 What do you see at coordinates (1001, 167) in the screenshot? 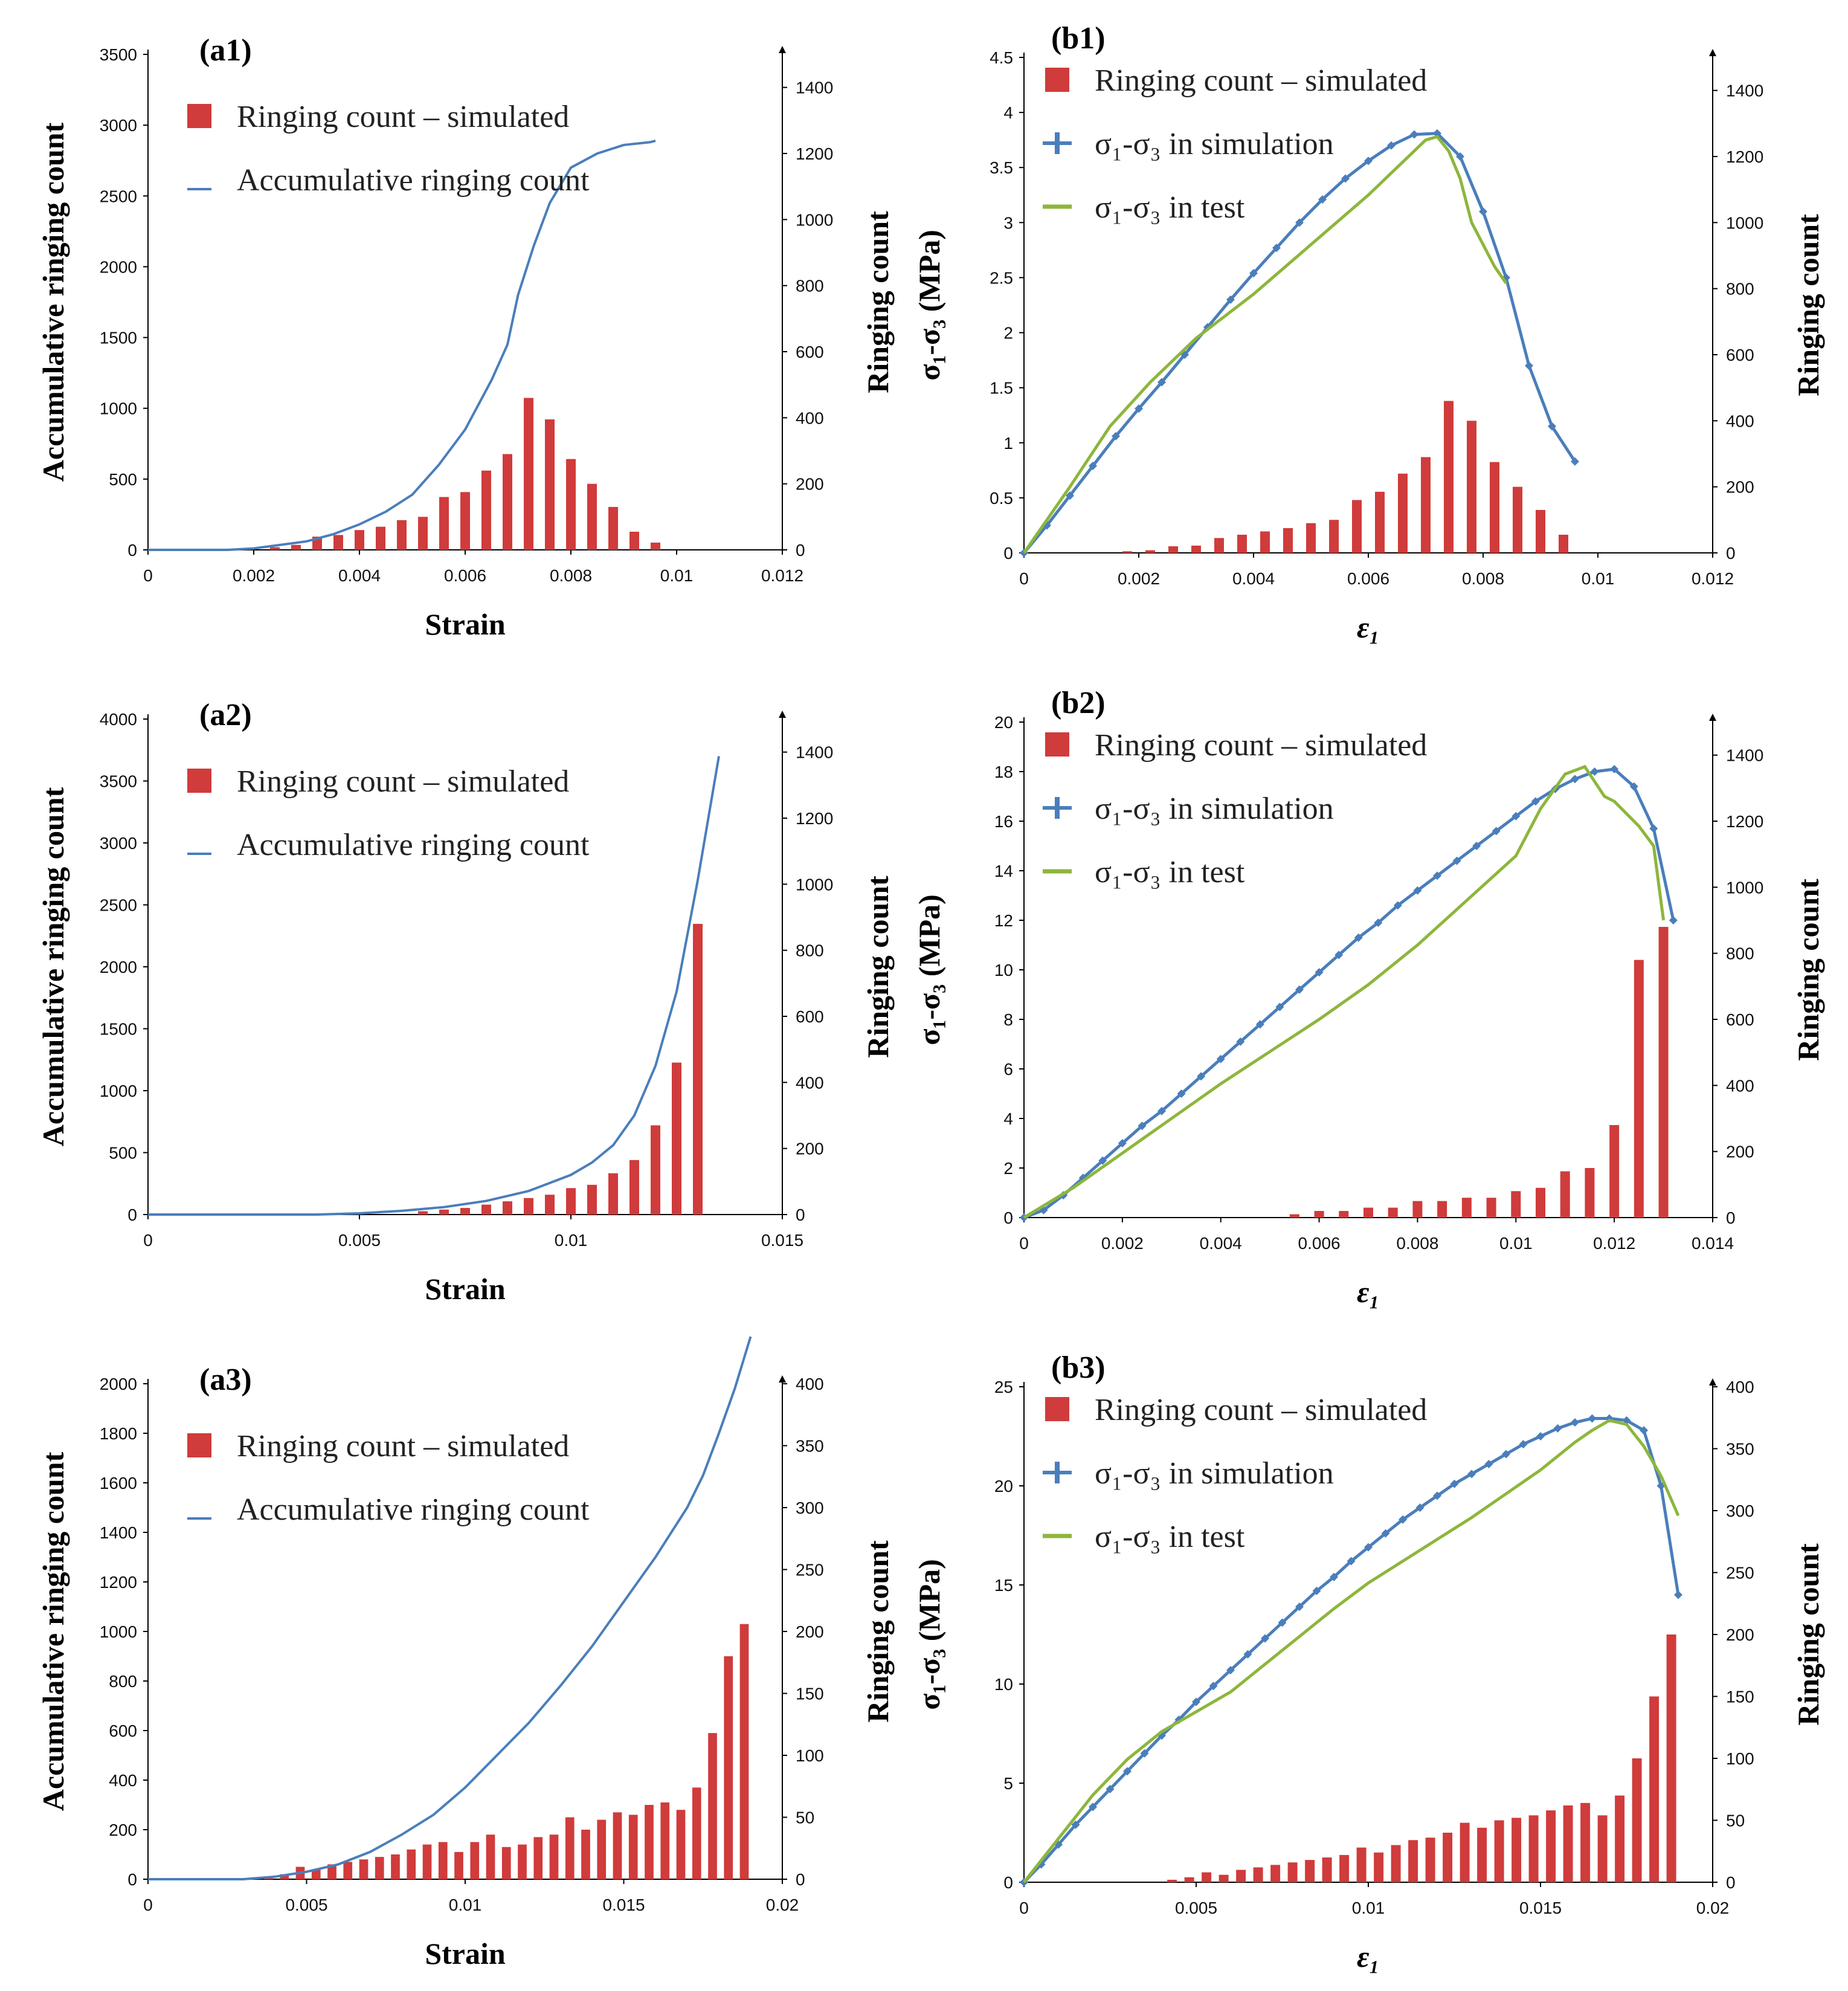
I see `y-tick-label: 3.5` at bounding box center [1001, 167].